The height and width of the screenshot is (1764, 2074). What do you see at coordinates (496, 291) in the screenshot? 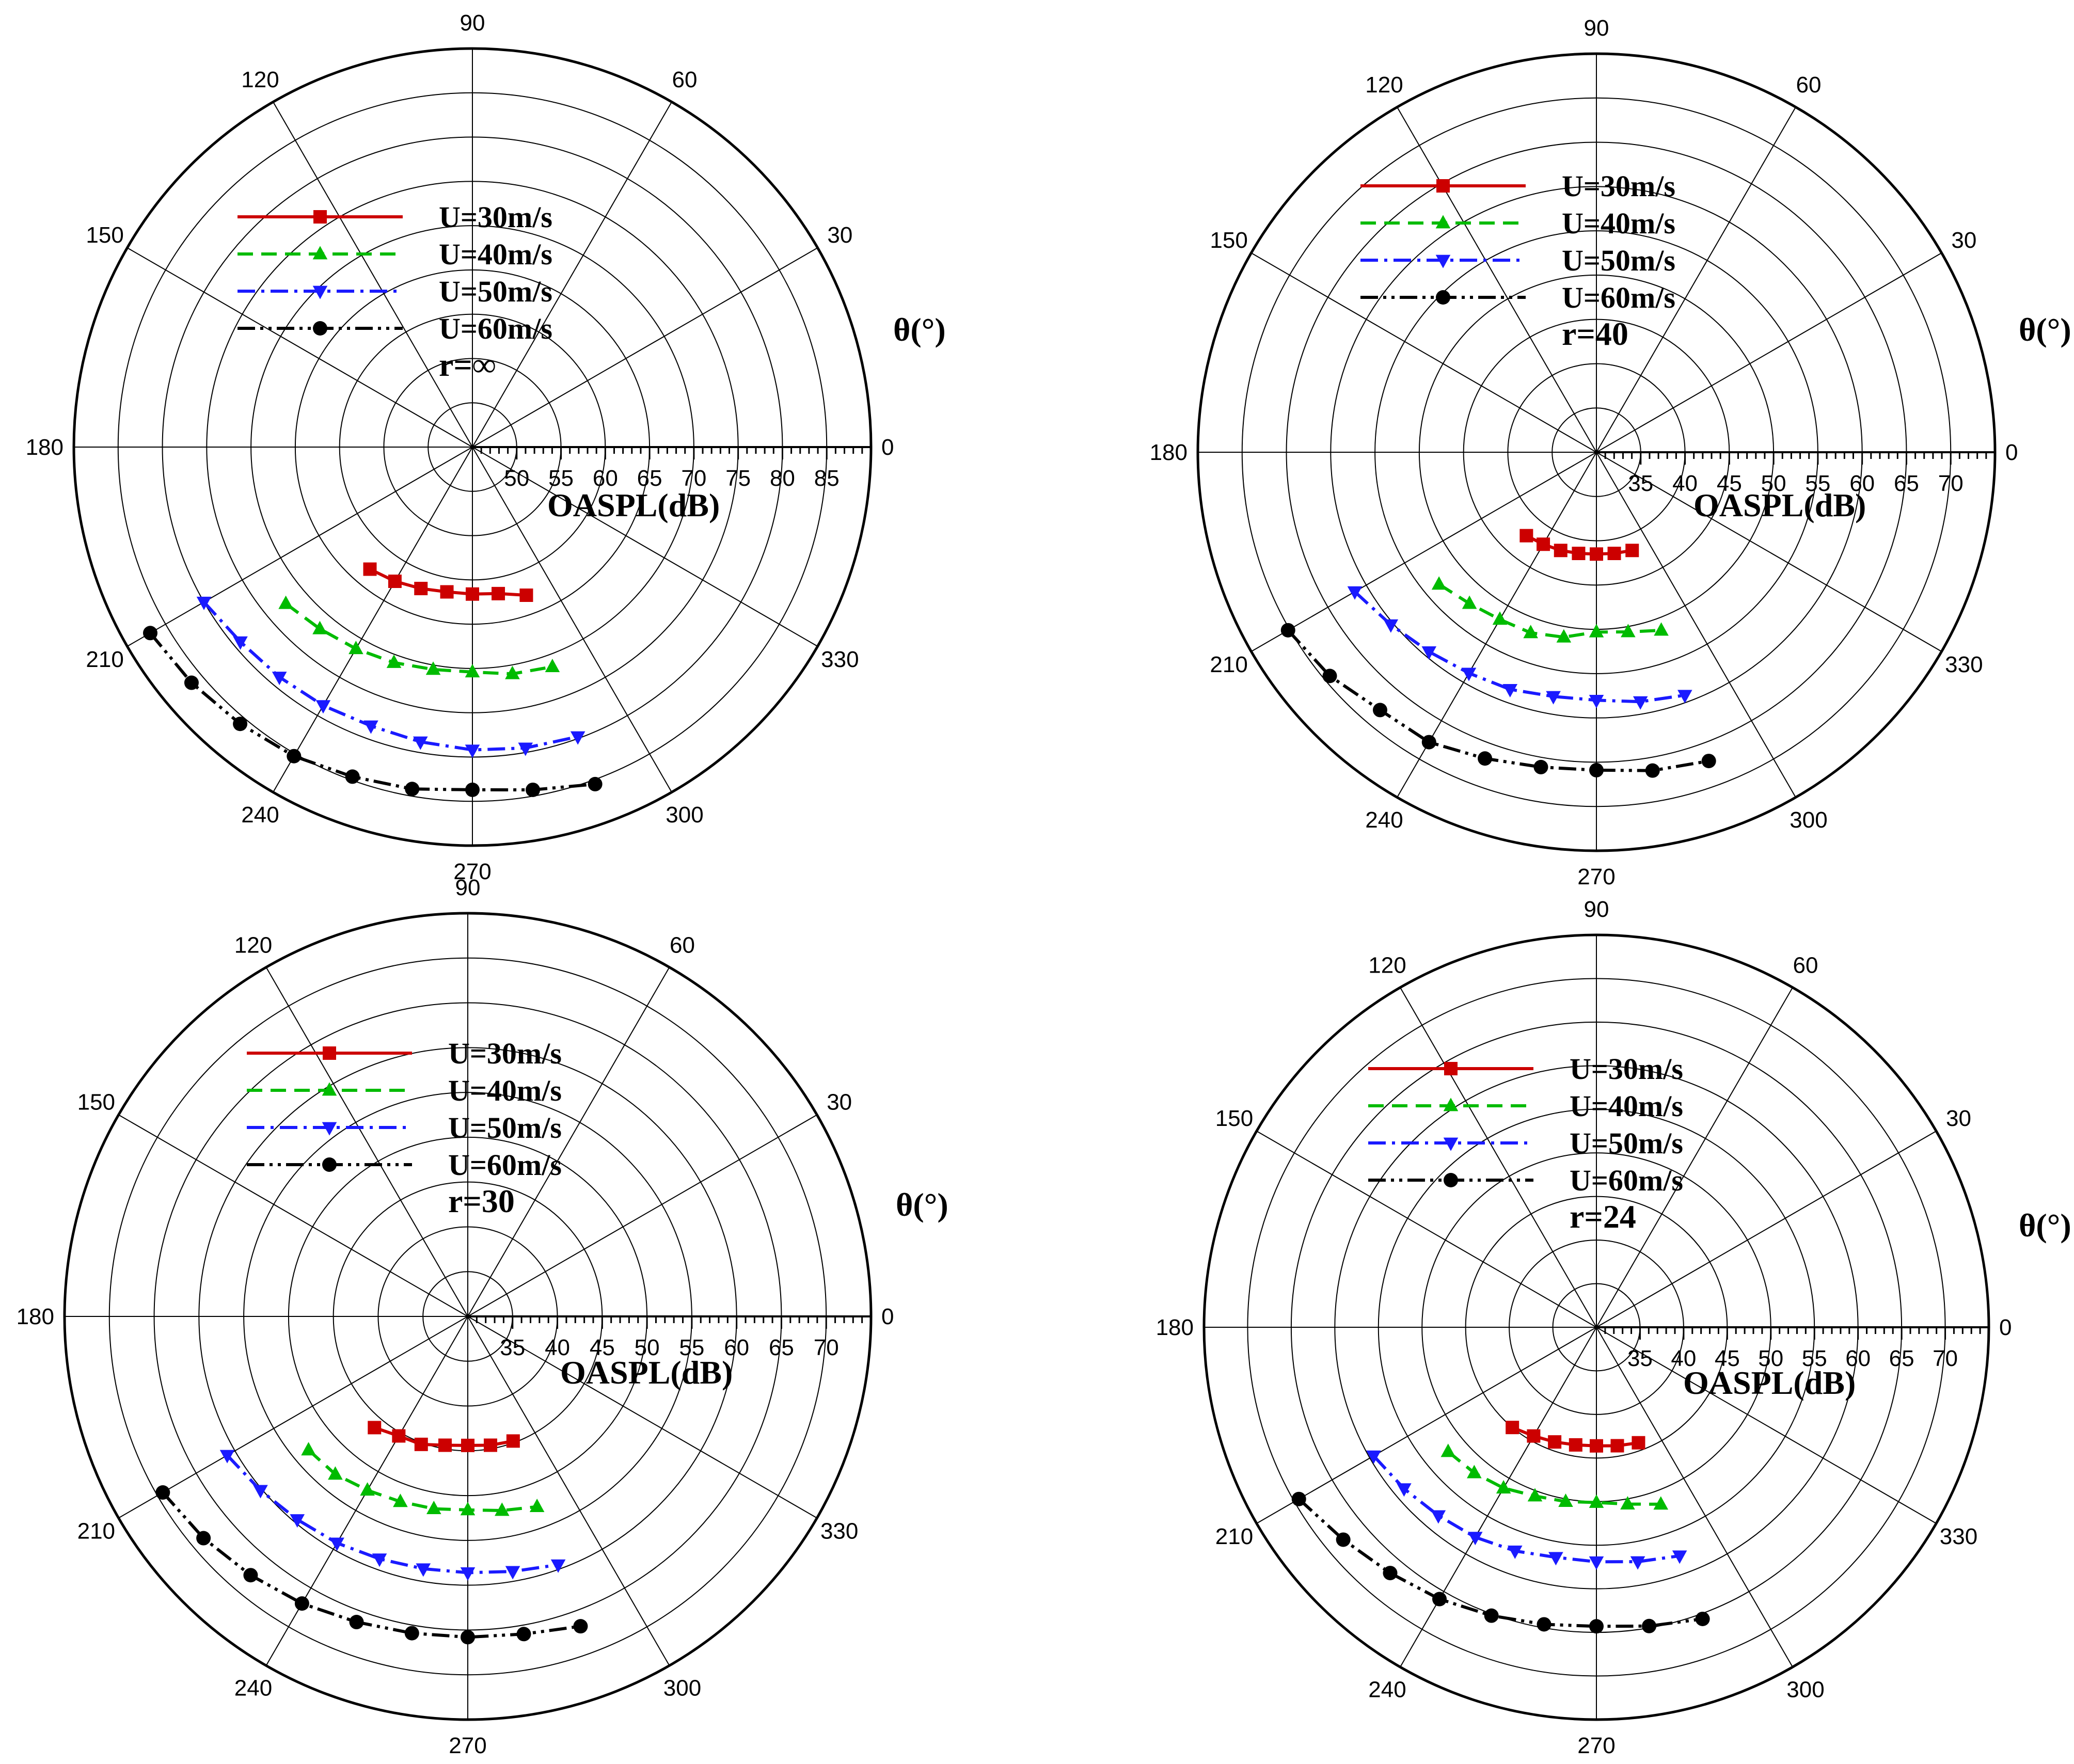
I see `legend-label: U=50m/s` at bounding box center [496, 291].